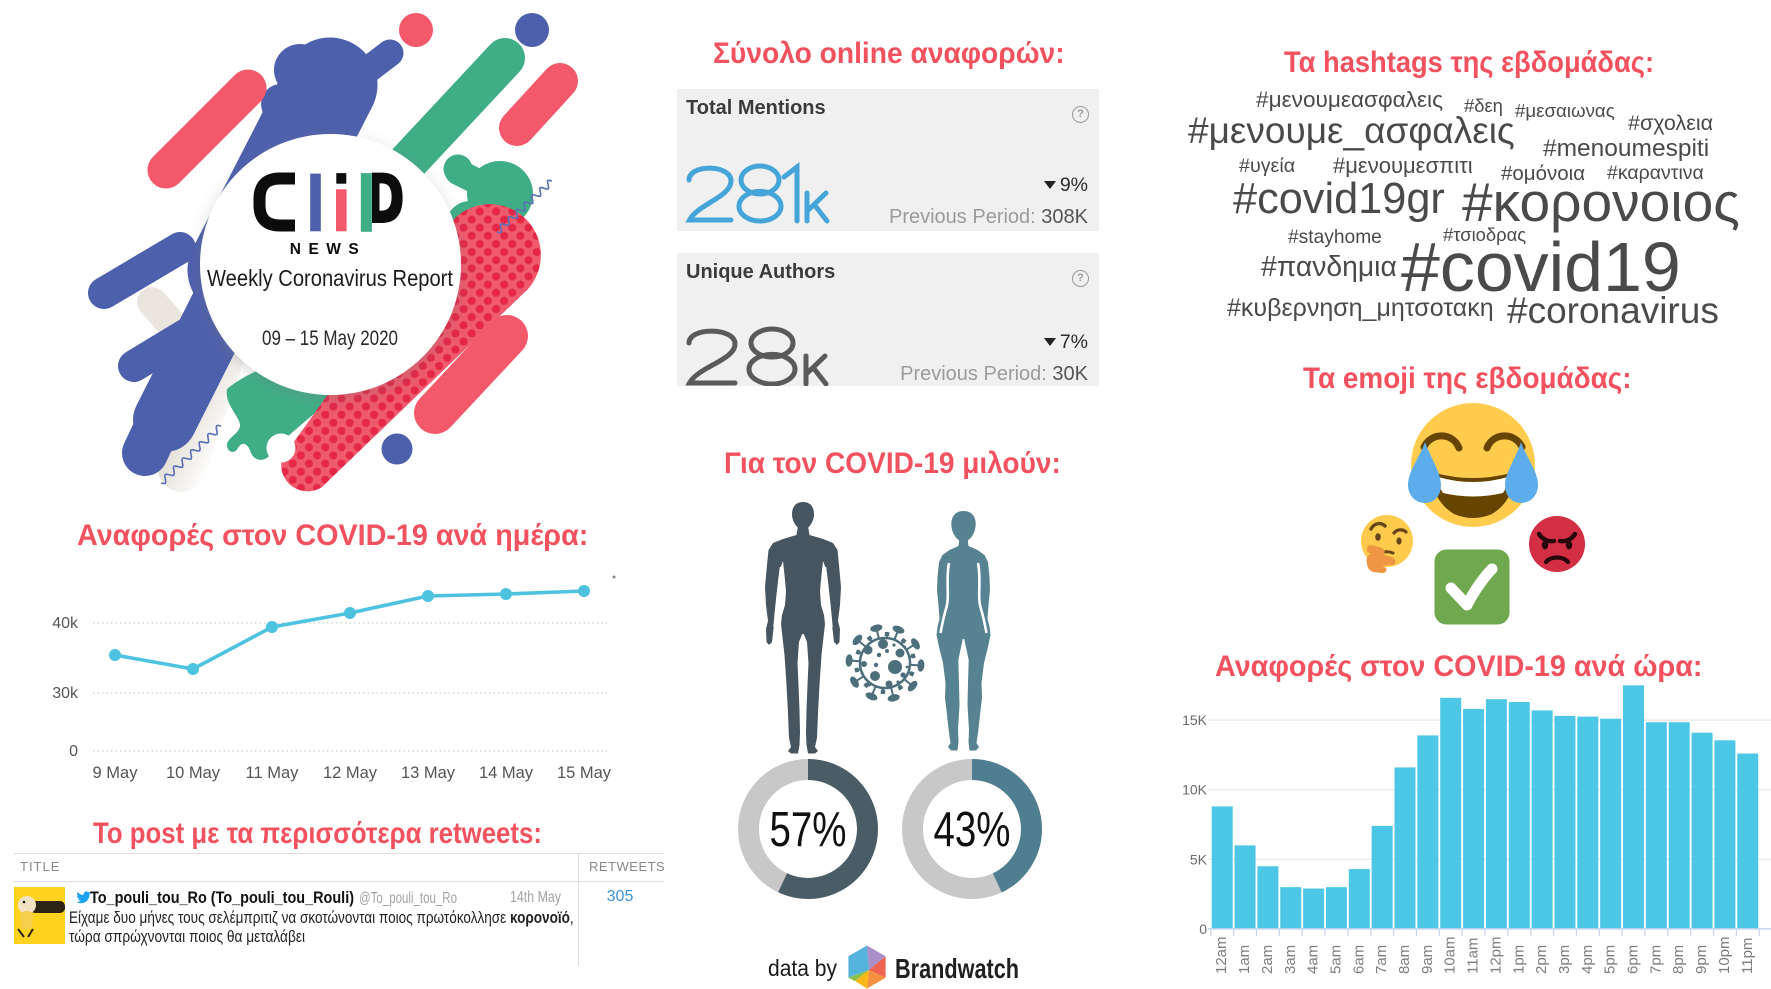 This screenshot has height=989, width=1771. What do you see at coordinates (1267, 959) in the screenshot?
I see `svg-text: 2am` at bounding box center [1267, 959].